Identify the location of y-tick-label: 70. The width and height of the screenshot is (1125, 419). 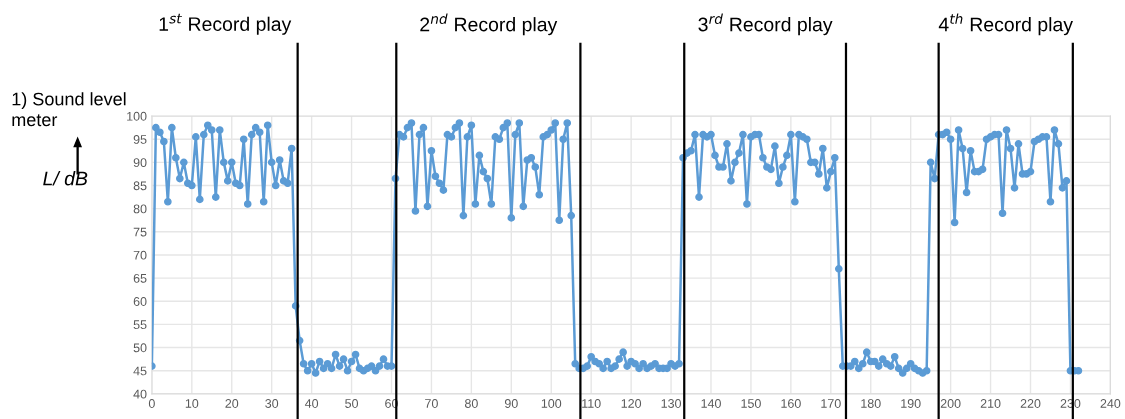
(140, 255).